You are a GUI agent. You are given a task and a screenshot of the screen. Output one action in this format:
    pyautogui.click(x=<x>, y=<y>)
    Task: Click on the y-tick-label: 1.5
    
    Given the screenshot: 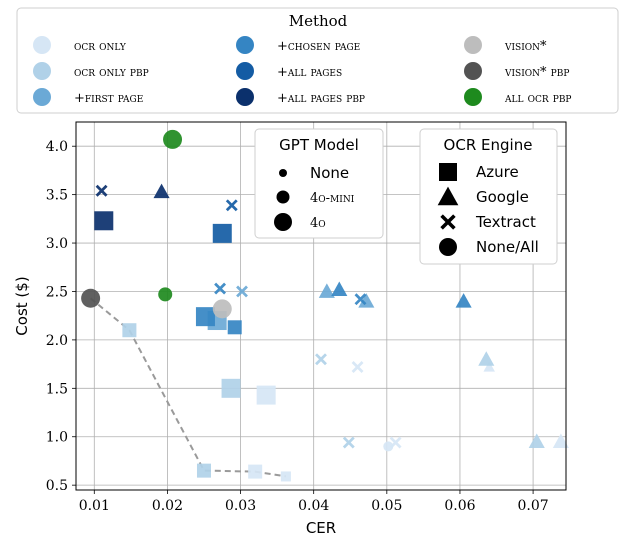 What is the action you would take?
    pyautogui.click(x=57, y=389)
    